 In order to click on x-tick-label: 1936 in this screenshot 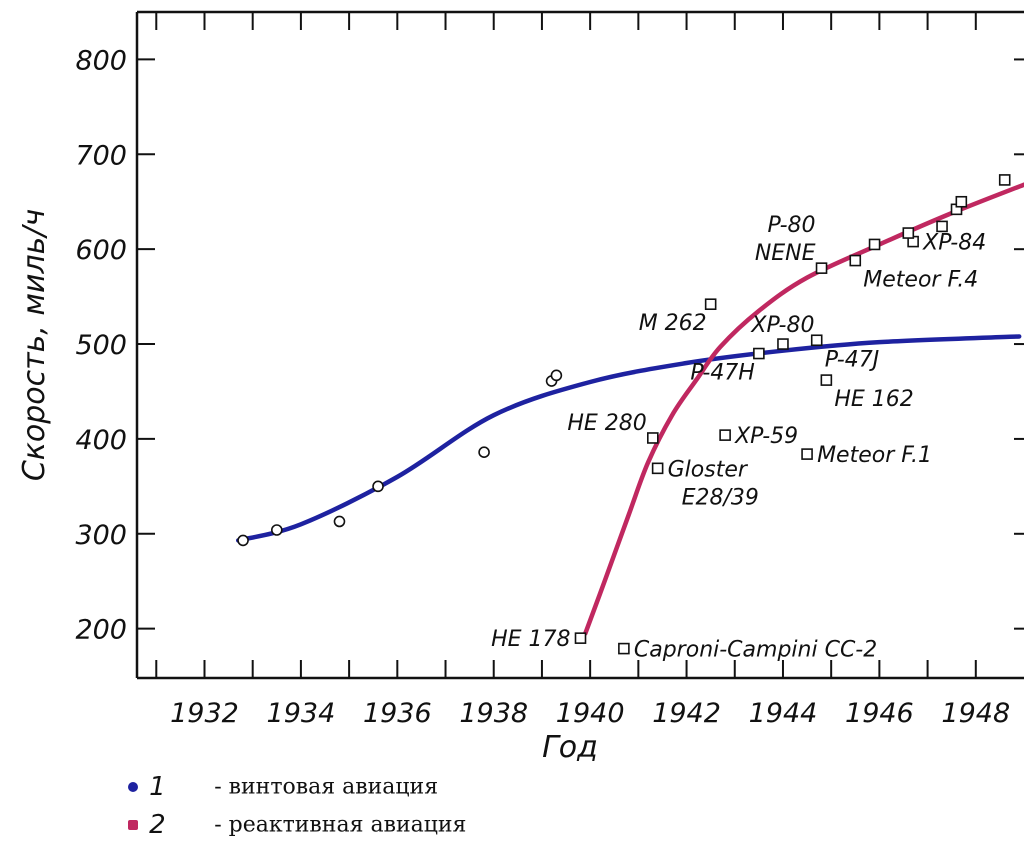, I will do `click(397, 713)`.